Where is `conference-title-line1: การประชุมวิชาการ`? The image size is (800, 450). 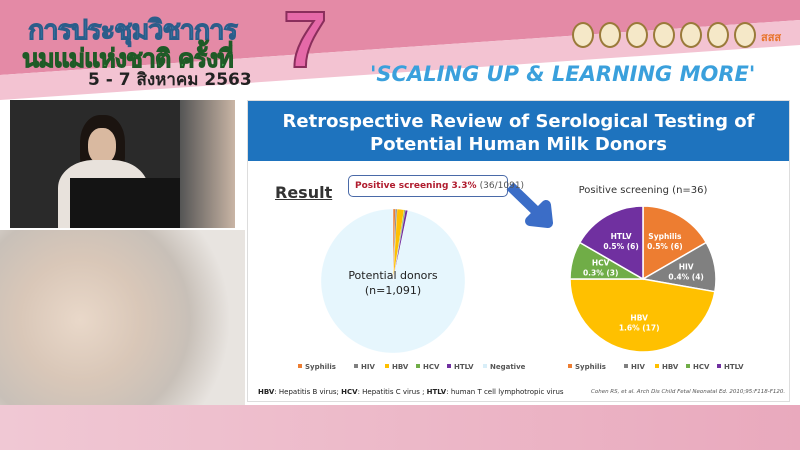
conference-title-line1: การประชุมวิชาการ is located at coordinates (133, 31).